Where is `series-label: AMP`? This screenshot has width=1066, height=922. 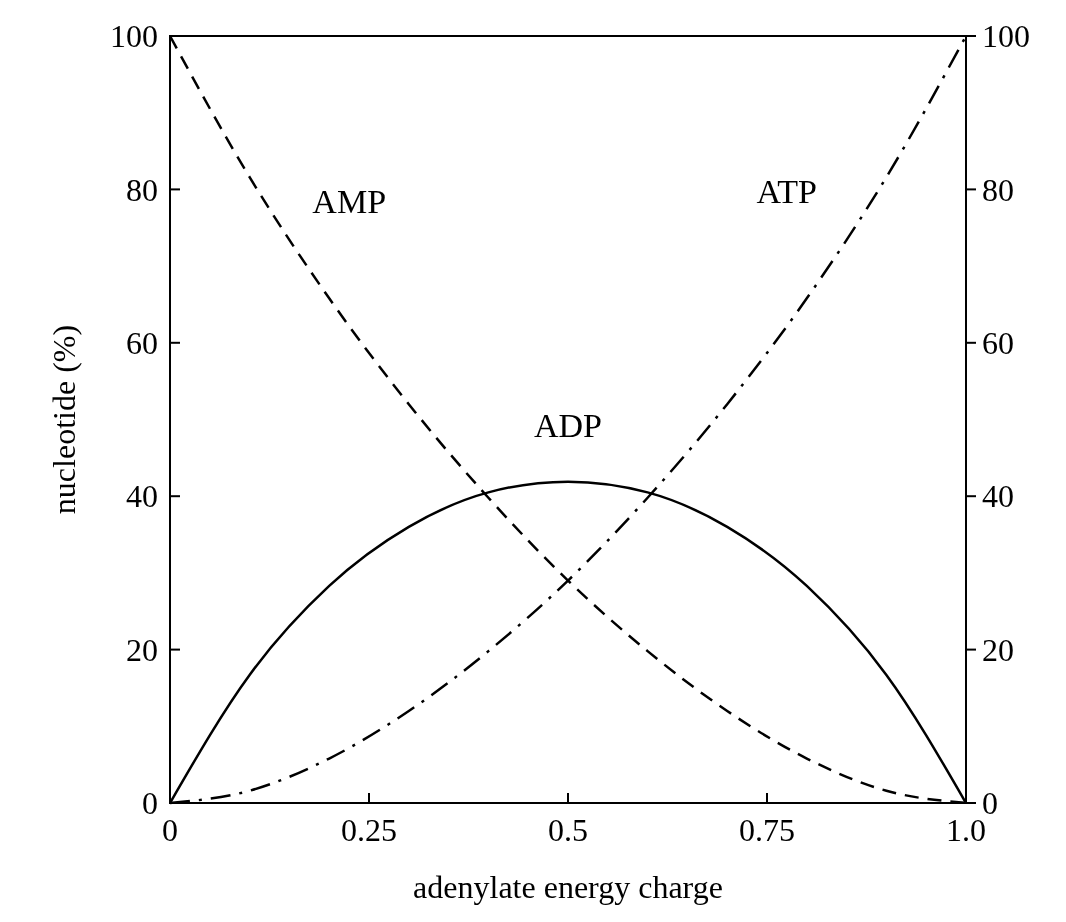
series-label: AMP is located at coordinates (349, 202).